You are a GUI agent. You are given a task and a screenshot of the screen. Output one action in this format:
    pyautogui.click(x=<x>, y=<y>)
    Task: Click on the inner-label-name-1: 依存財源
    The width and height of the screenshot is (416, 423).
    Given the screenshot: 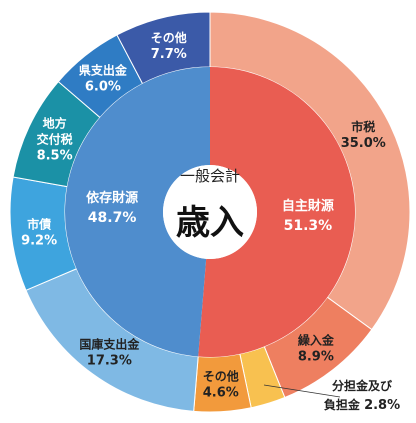 What is the action you would take?
    pyautogui.click(x=112, y=198)
    